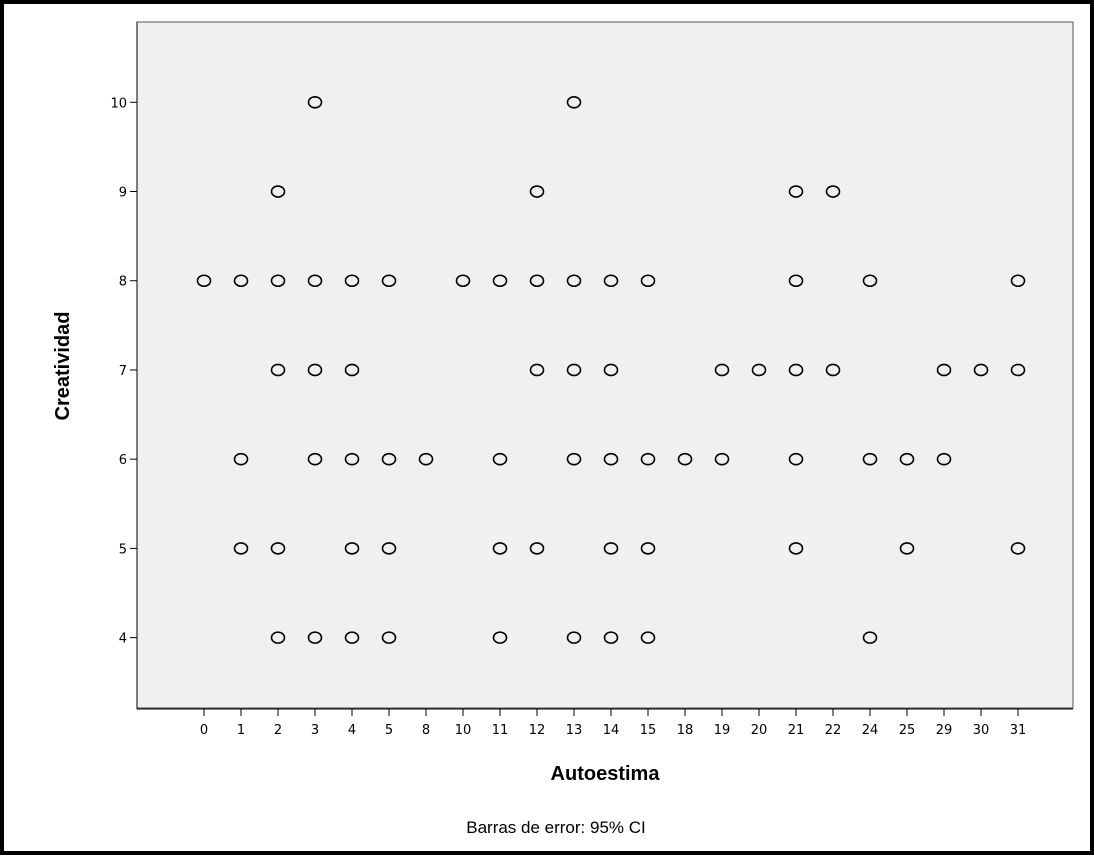  What do you see at coordinates (944, 730) in the screenshot?
I see `x-tick-label: 29` at bounding box center [944, 730].